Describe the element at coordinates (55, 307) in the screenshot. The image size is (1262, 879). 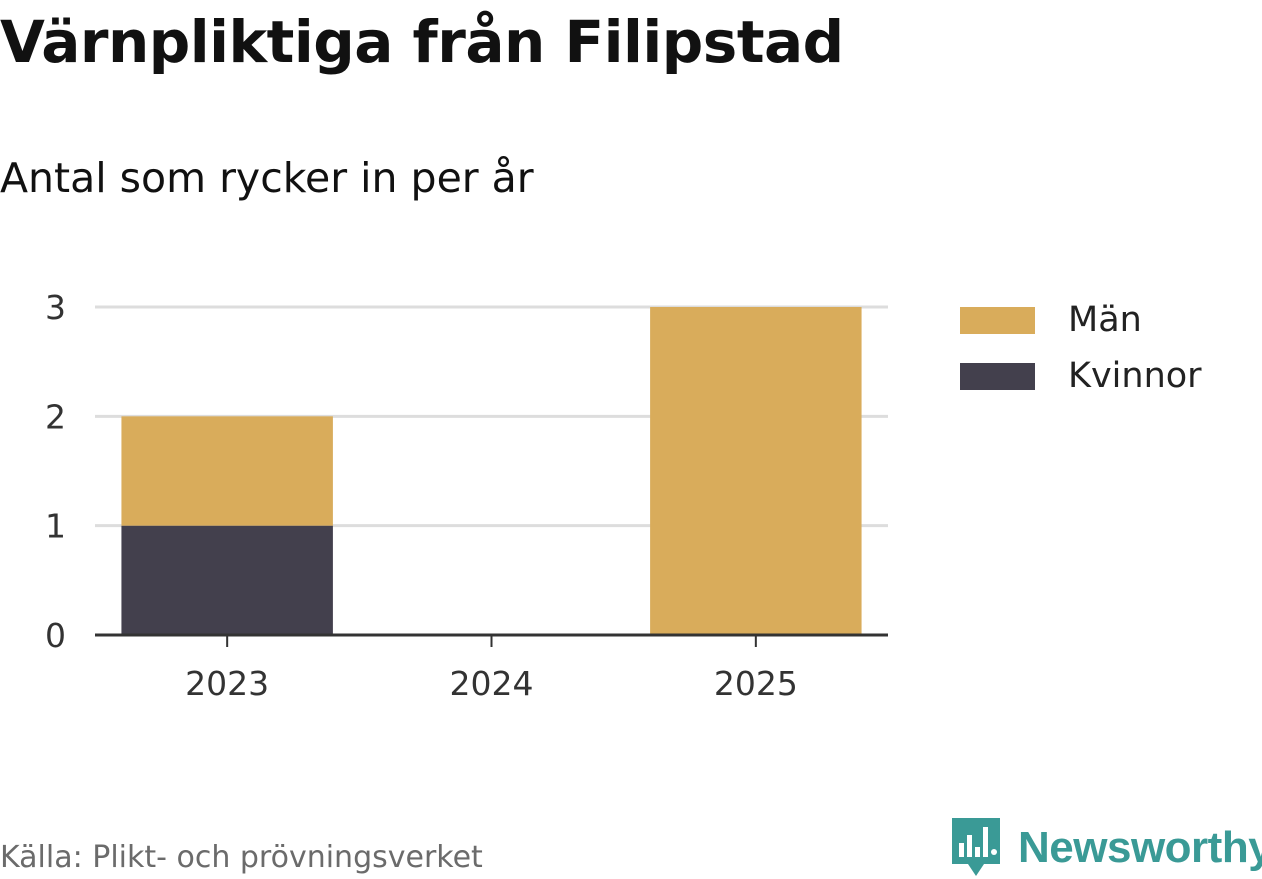
I see `y-tick-label-3: 3` at that location.